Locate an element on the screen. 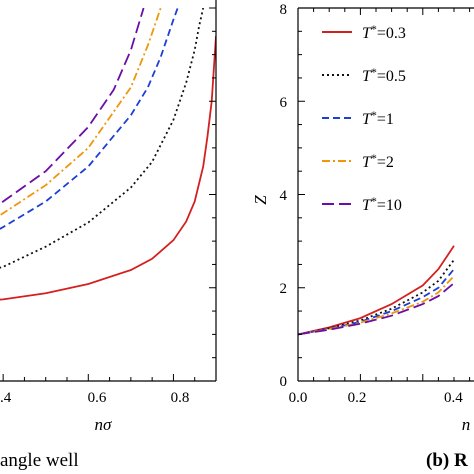  right-ytick-label: 0 is located at coordinates (284, 382).